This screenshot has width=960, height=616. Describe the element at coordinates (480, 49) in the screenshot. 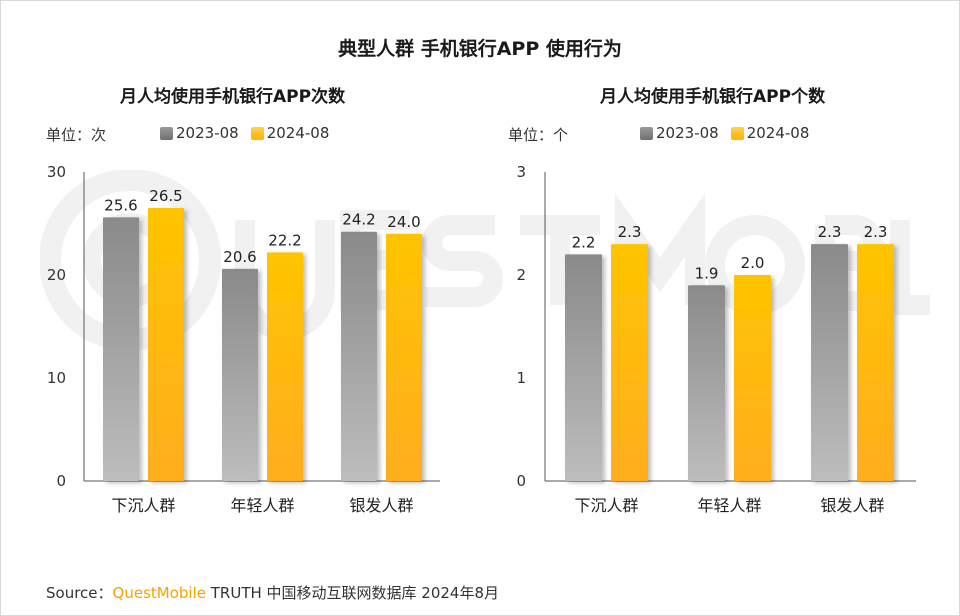

I see `main-title: 典型人群 手机银行APP 使用行为` at that location.